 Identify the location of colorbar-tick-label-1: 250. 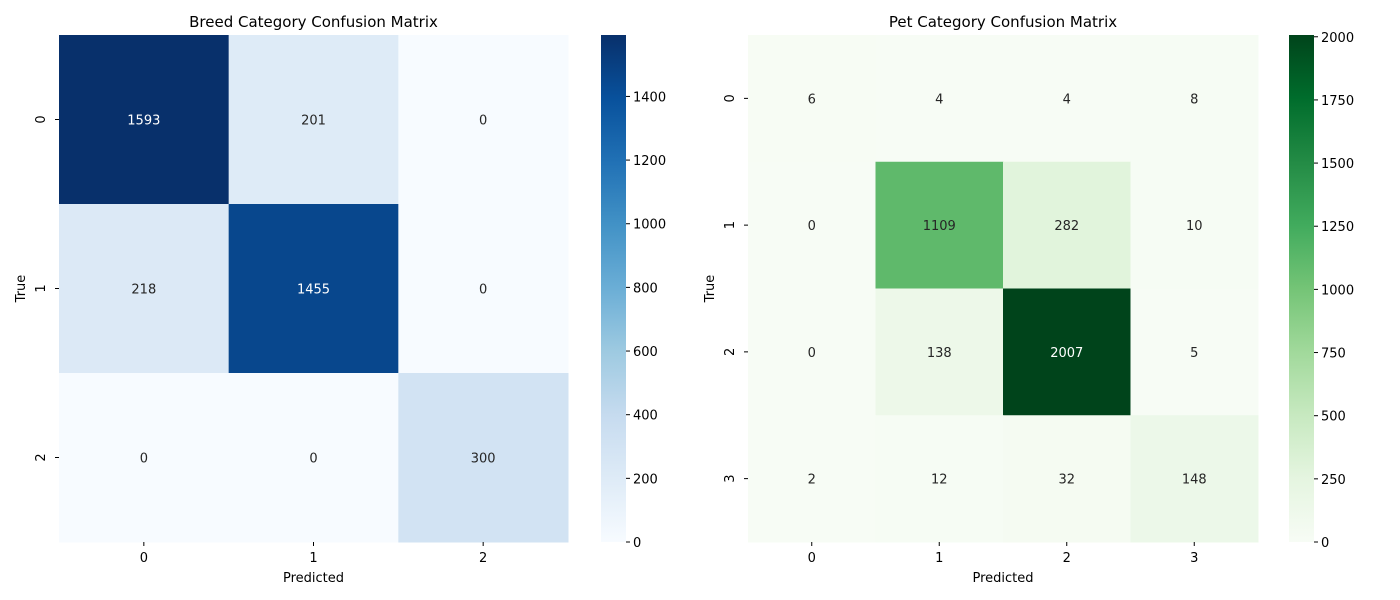
(1333, 480).